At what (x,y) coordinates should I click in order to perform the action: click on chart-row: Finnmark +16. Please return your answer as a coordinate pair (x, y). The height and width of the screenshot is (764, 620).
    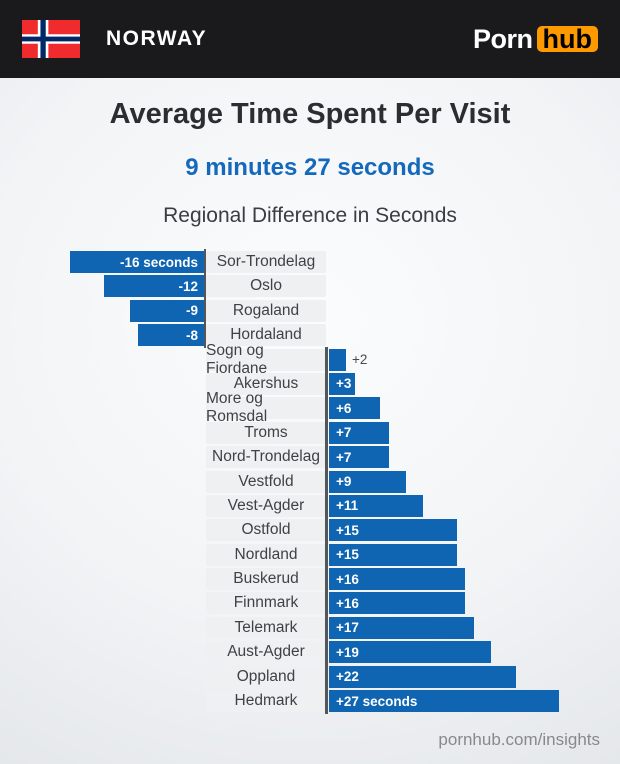
    Looking at the image, I should click on (310, 603).